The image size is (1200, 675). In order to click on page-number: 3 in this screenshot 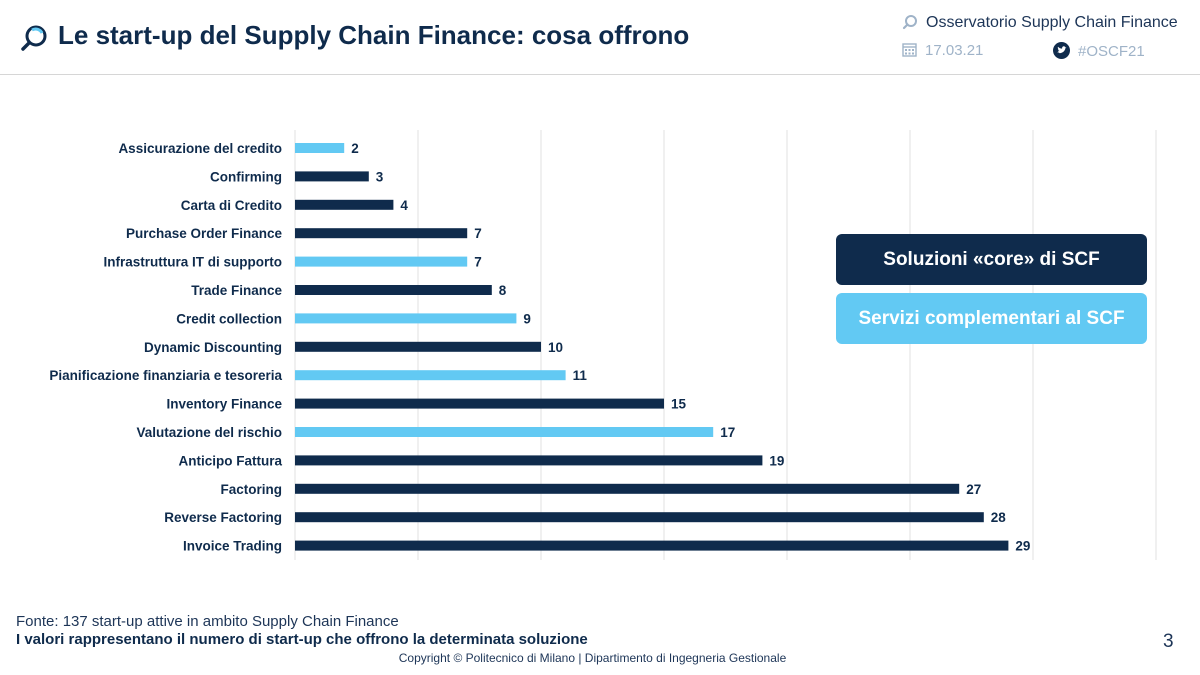, I will do `click(1168, 641)`.